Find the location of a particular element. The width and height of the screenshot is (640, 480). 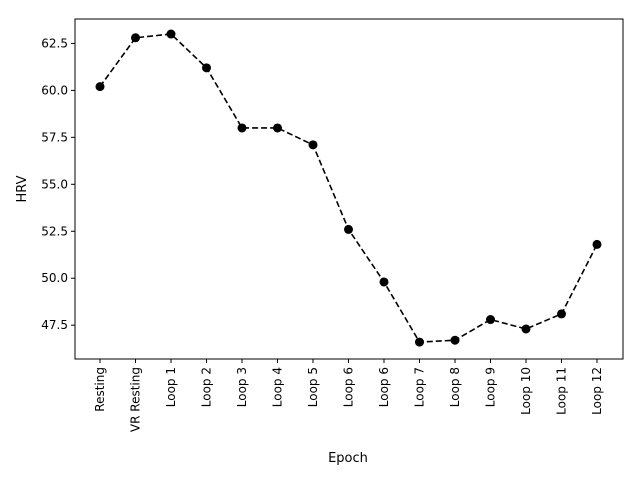

x-tick-label: Resting is located at coordinates (100, 389).